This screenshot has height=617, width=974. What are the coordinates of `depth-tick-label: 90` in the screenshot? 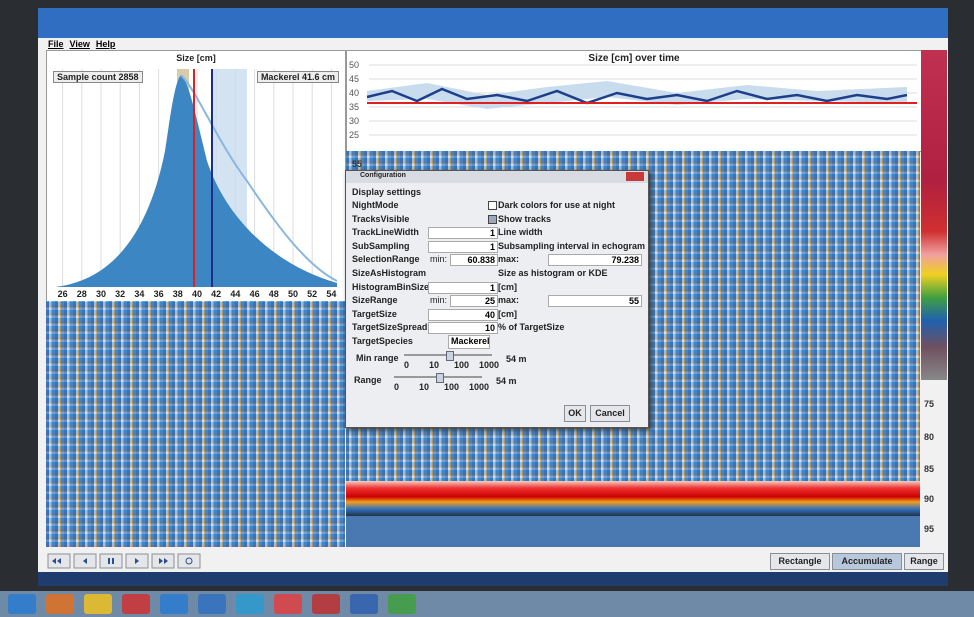 It's located at (929, 499).